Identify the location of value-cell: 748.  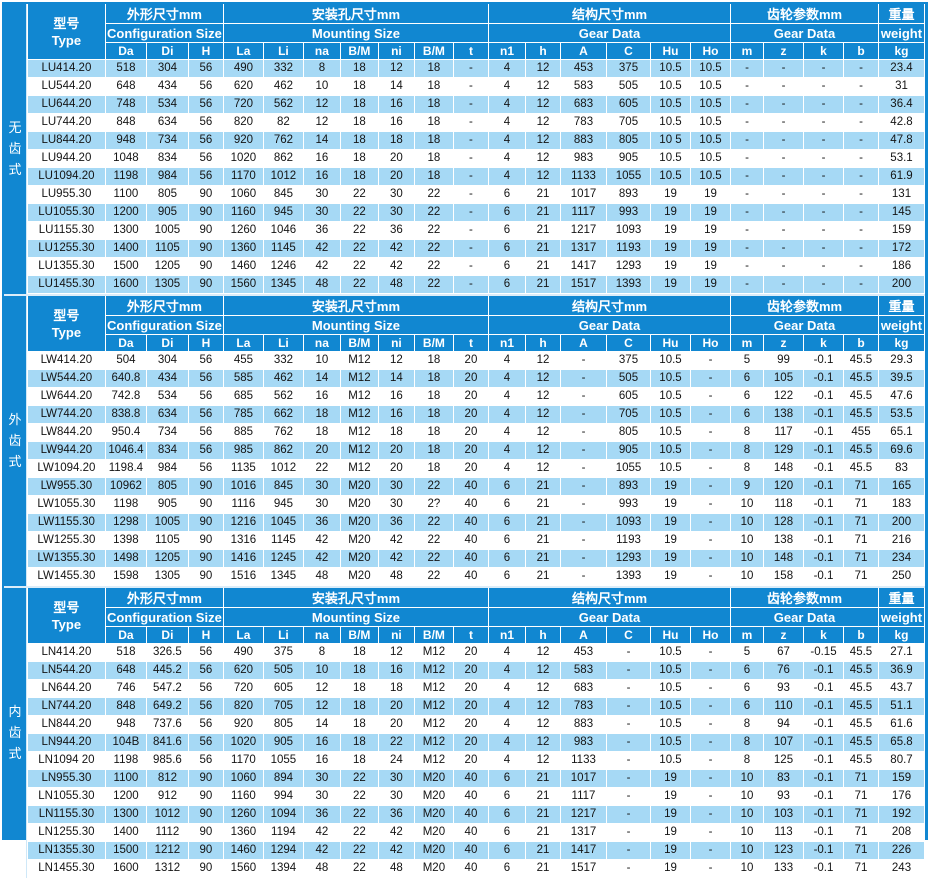
(125, 104).